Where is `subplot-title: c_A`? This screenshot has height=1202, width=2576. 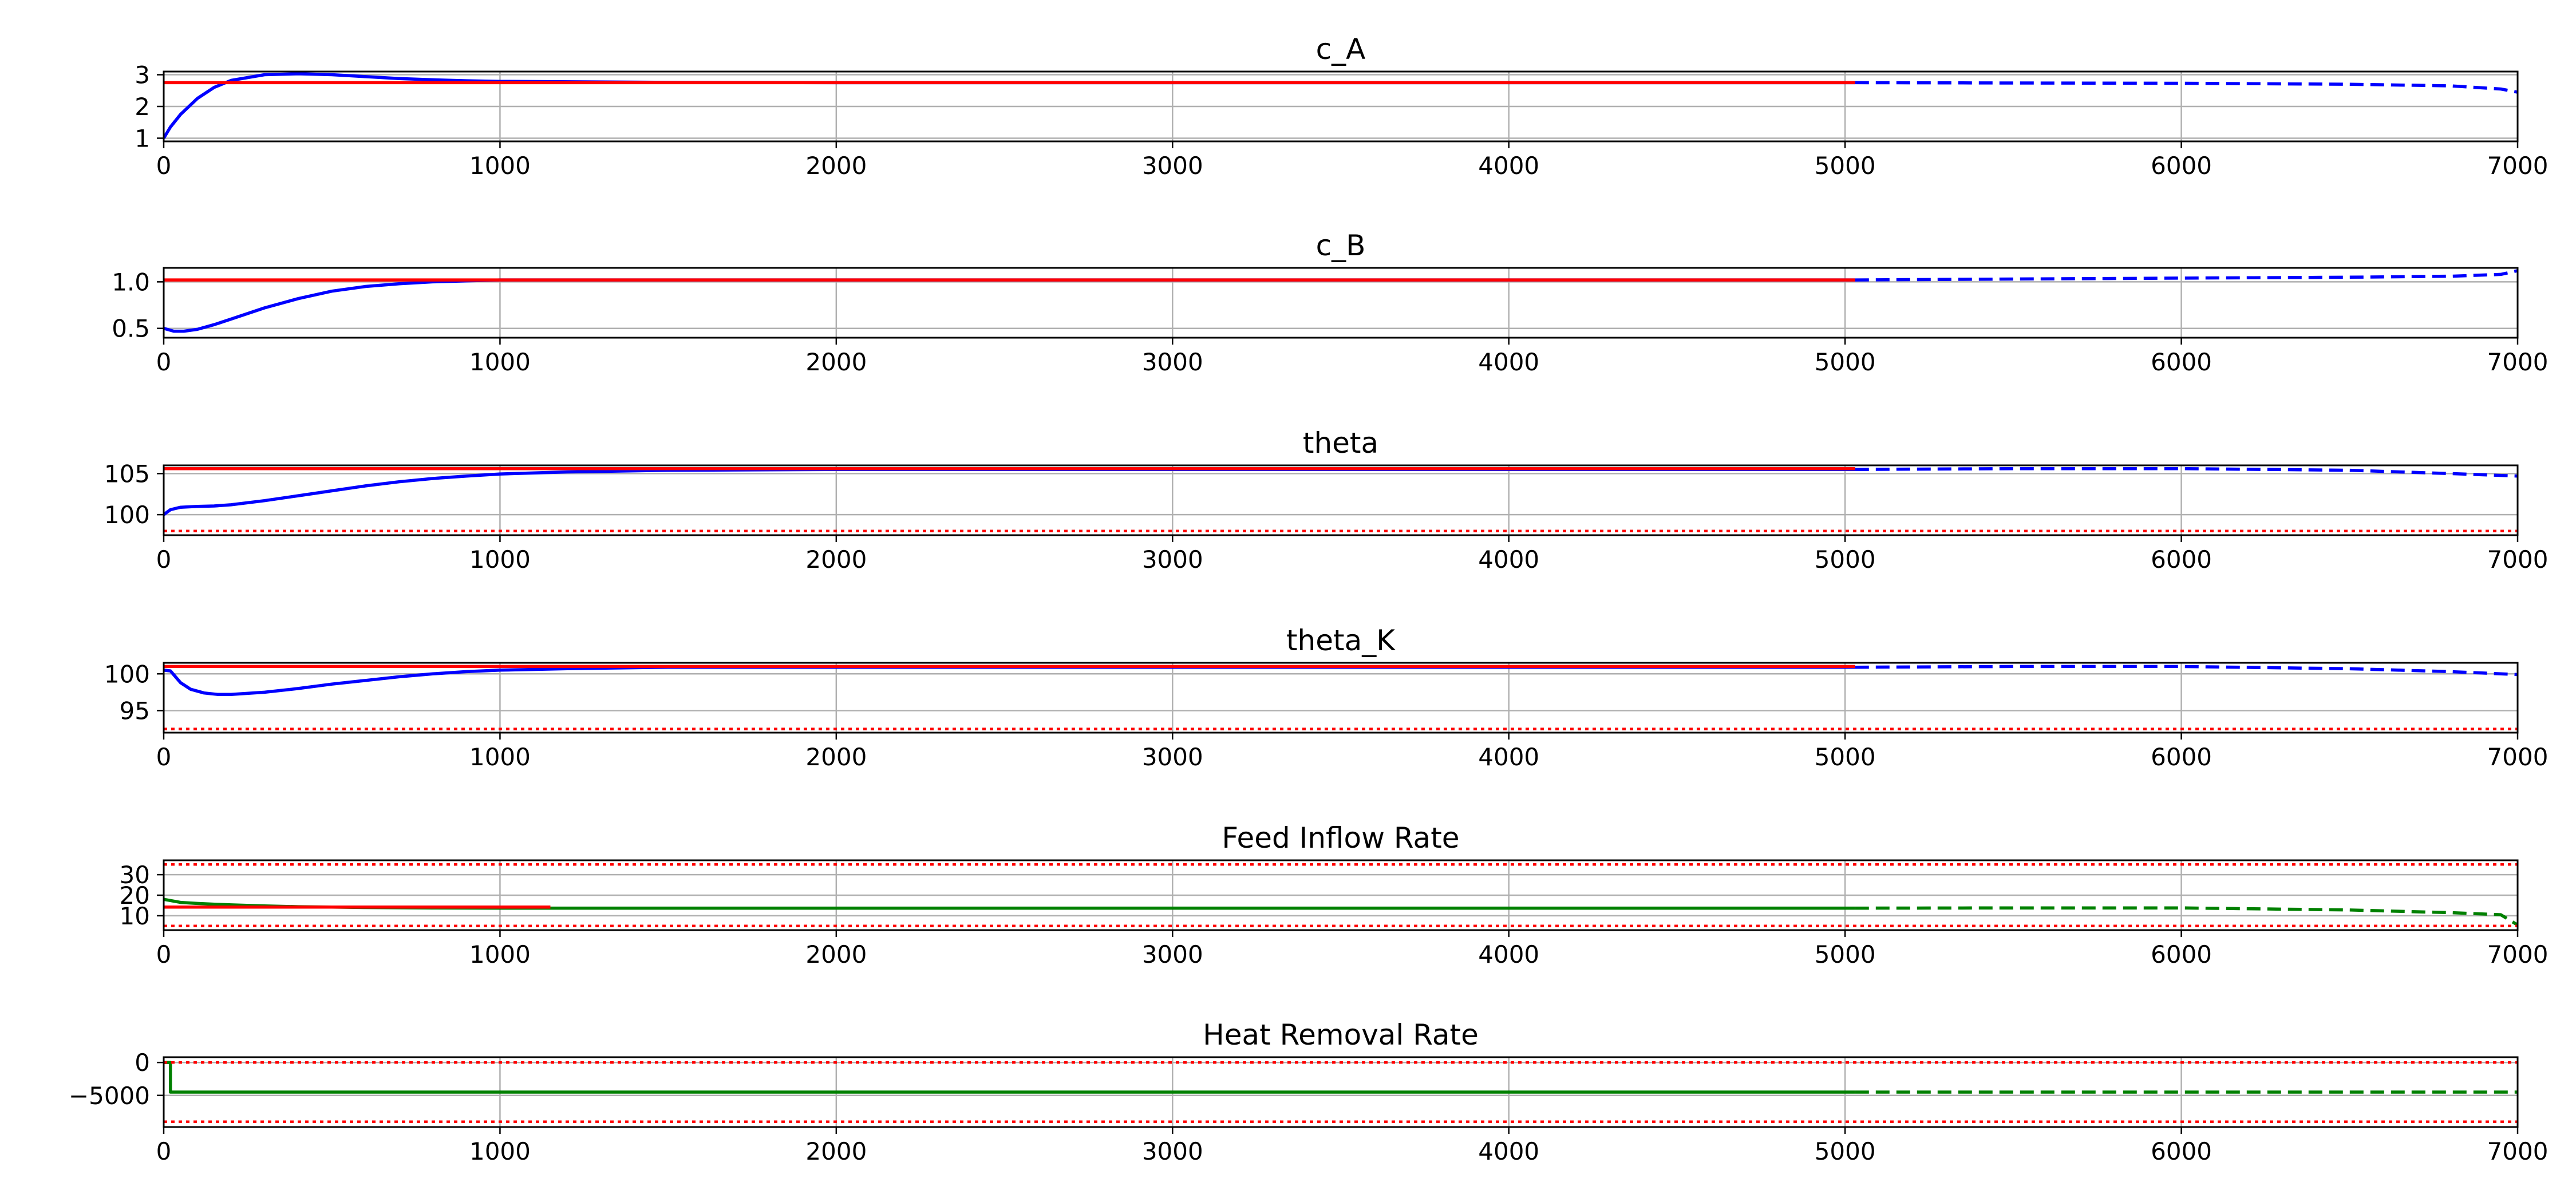 subplot-title: c_A is located at coordinates (1341, 49).